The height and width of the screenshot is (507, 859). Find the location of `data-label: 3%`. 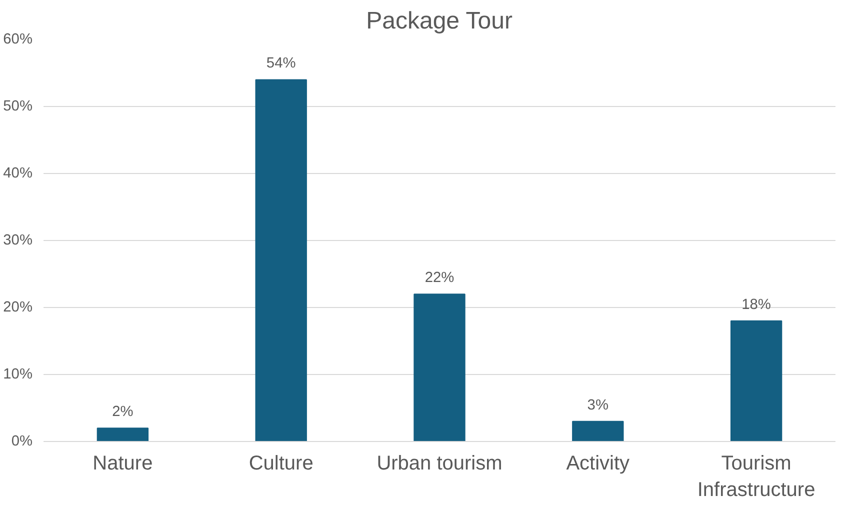

data-label: 3% is located at coordinates (597, 405).